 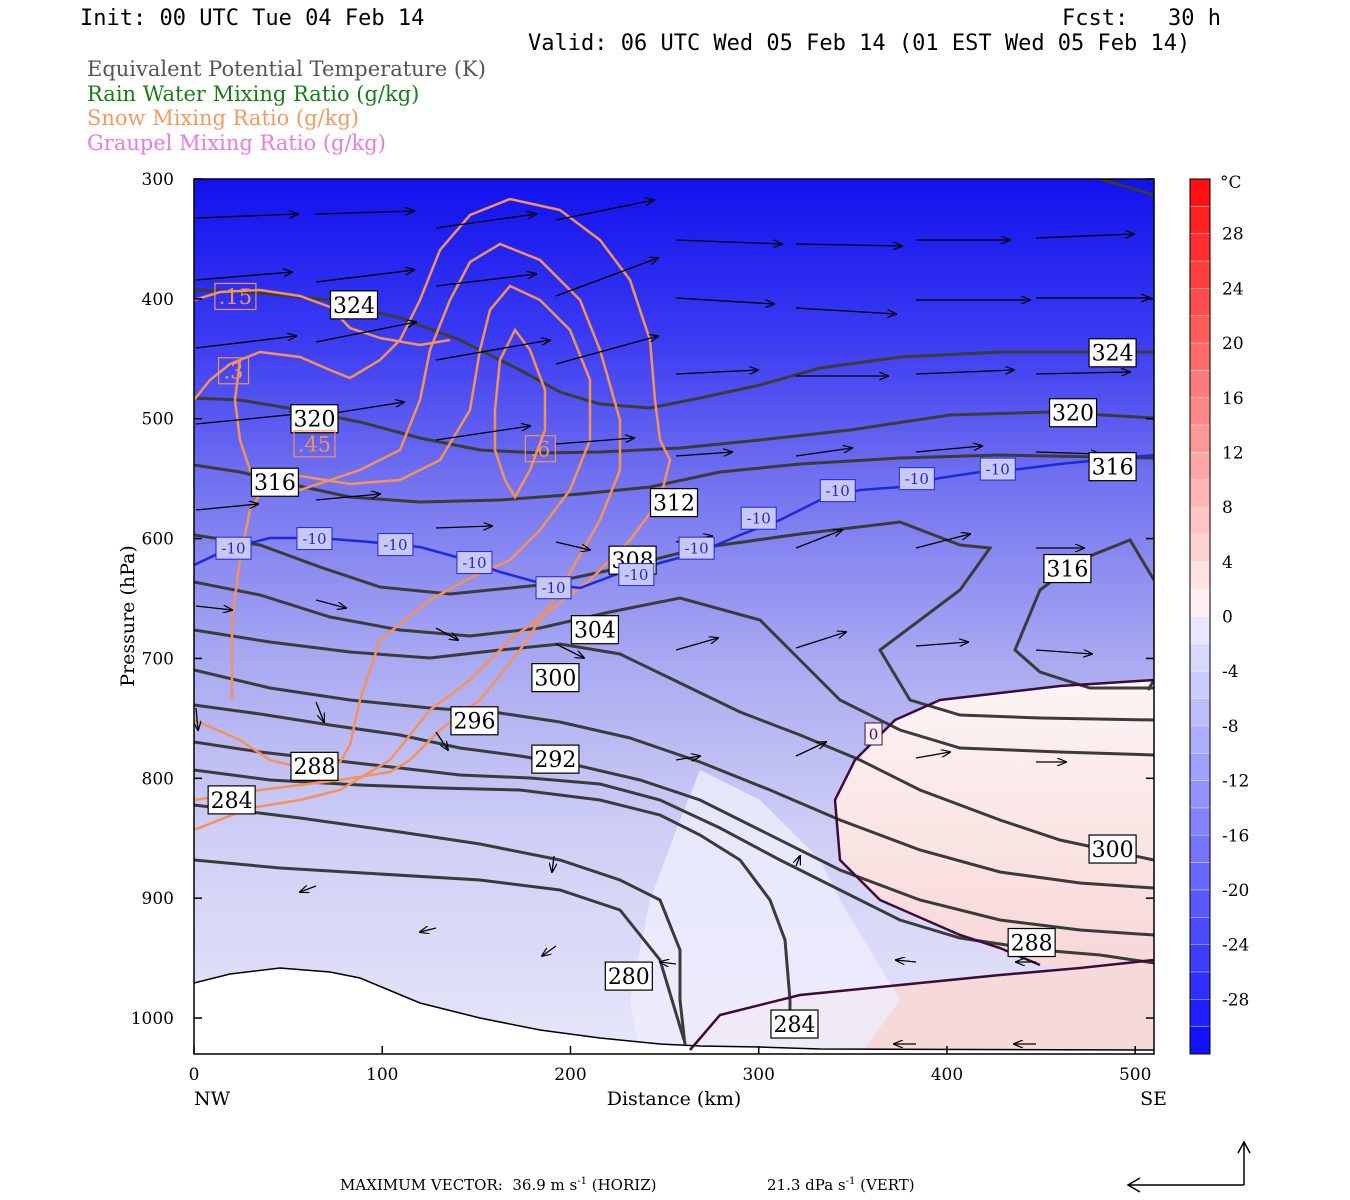 What do you see at coordinates (615, 601) in the screenshot?
I see `temperature-label-layer: -10 -10 -10 -10 -10 -10 -10 -10 -10 -10 -10 0` at bounding box center [615, 601].